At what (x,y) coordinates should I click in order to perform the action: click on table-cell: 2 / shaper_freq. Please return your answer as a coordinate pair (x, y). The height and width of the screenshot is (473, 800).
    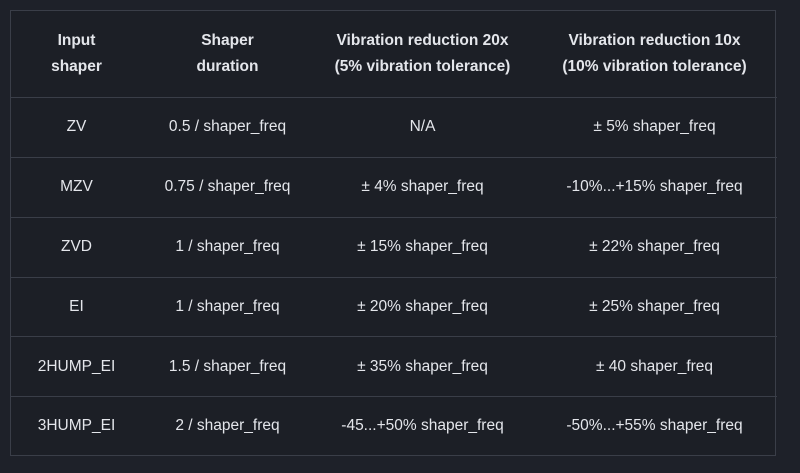
    Looking at the image, I should click on (227, 426).